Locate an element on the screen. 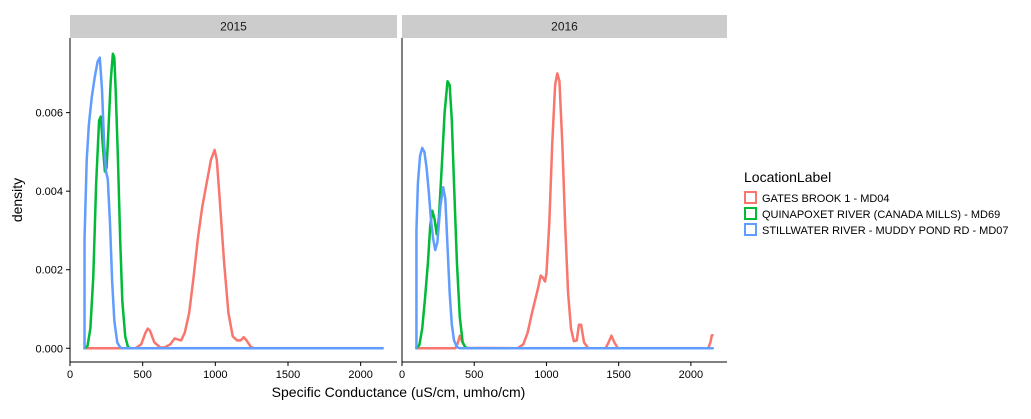 The image size is (1031, 419). legend-label-2: QUINAPOXET RIVER (CANADA MILLS) - MD69 is located at coordinates (881, 215).